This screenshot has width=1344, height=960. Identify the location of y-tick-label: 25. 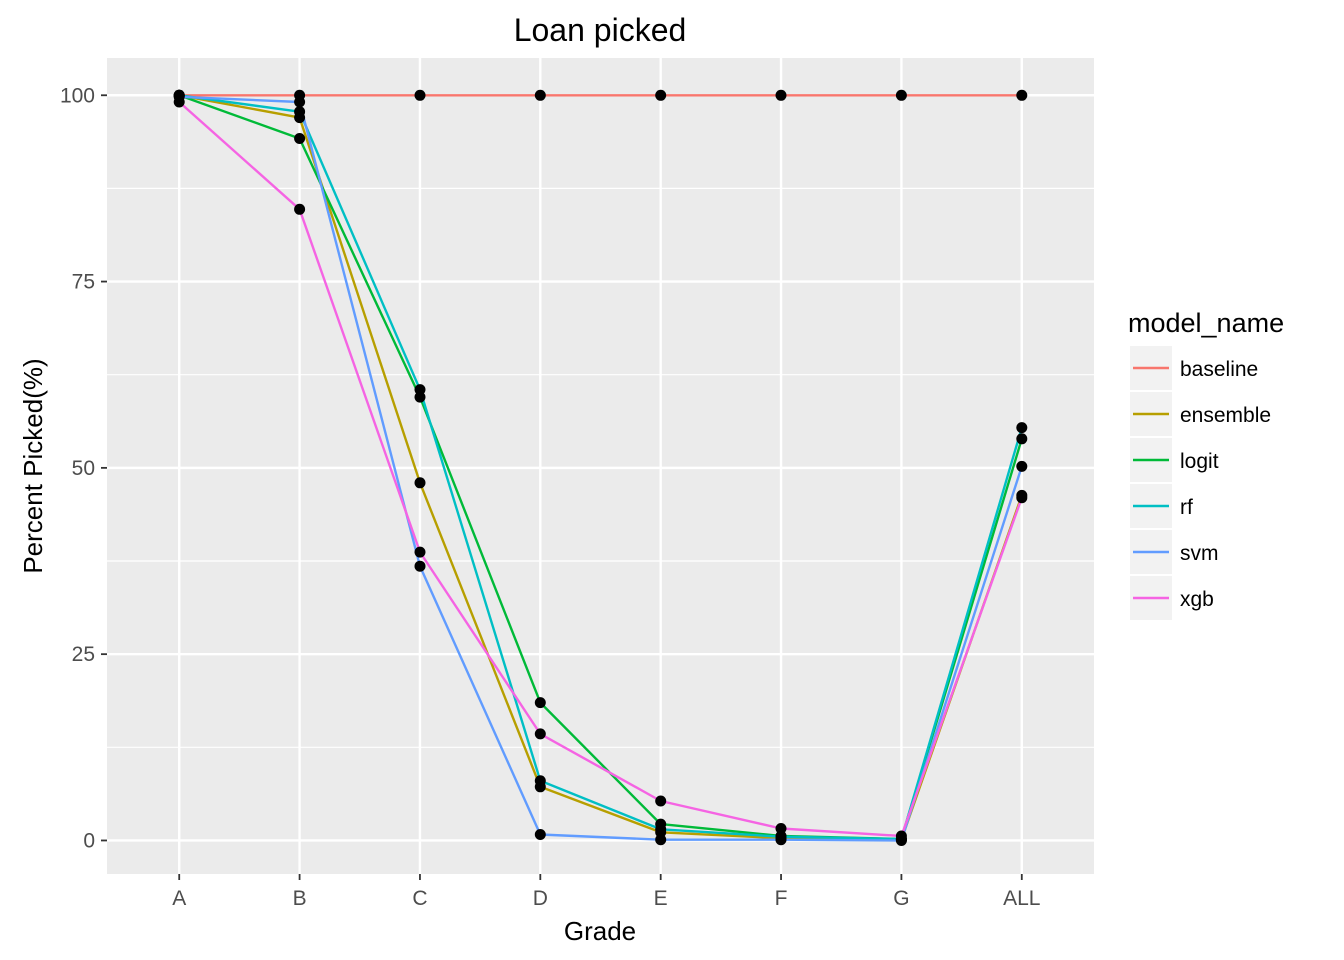
(83, 654).